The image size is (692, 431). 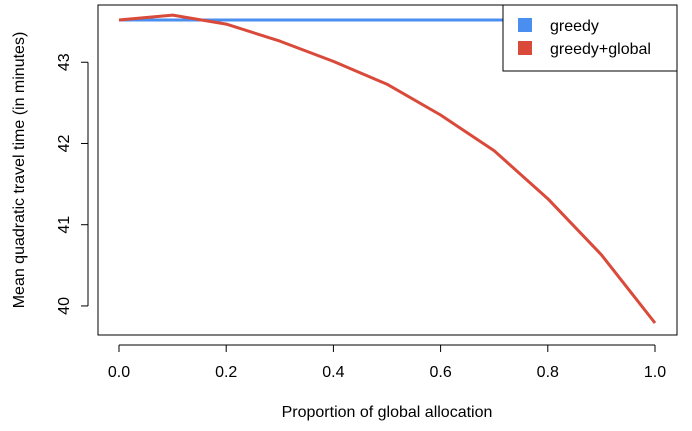 What do you see at coordinates (64, 306) in the screenshot?
I see `y-tick-label: 40` at bounding box center [64, 306].